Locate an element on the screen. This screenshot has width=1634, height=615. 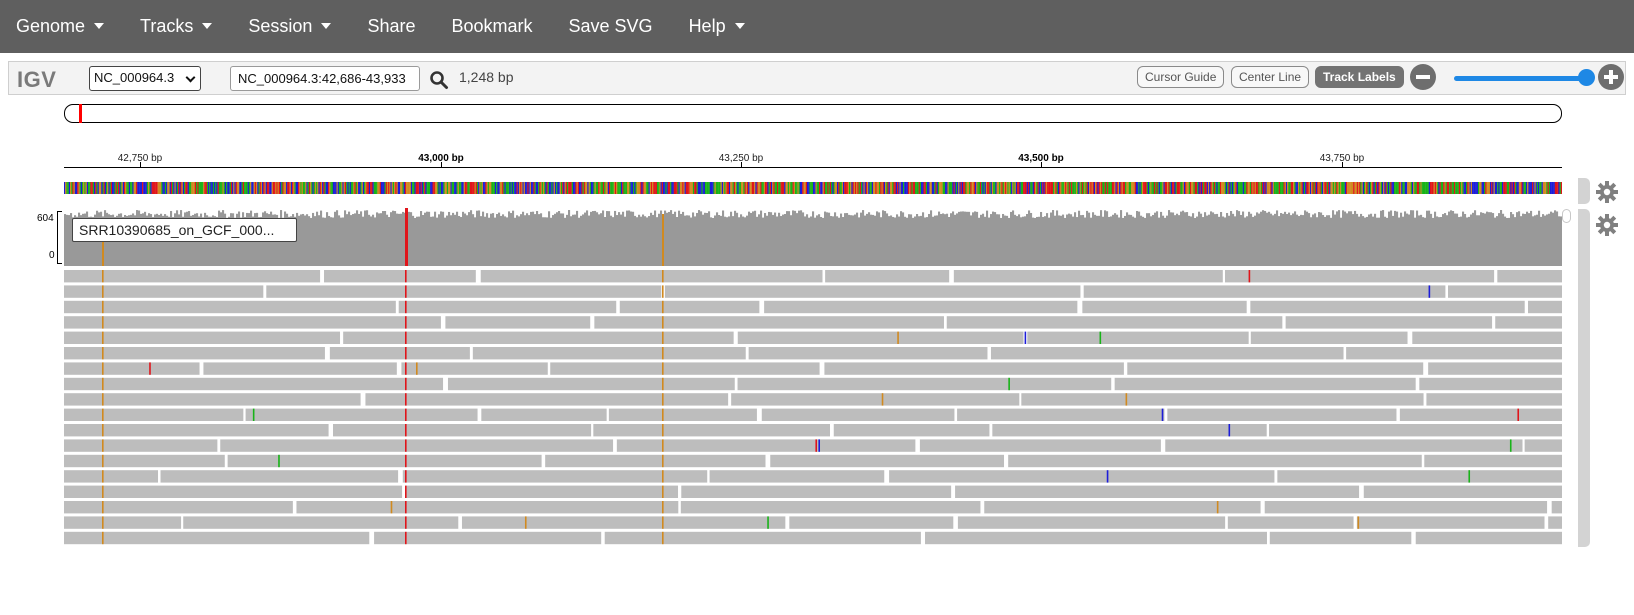
zoom-out-icon is located at coordinates (1423, 77).